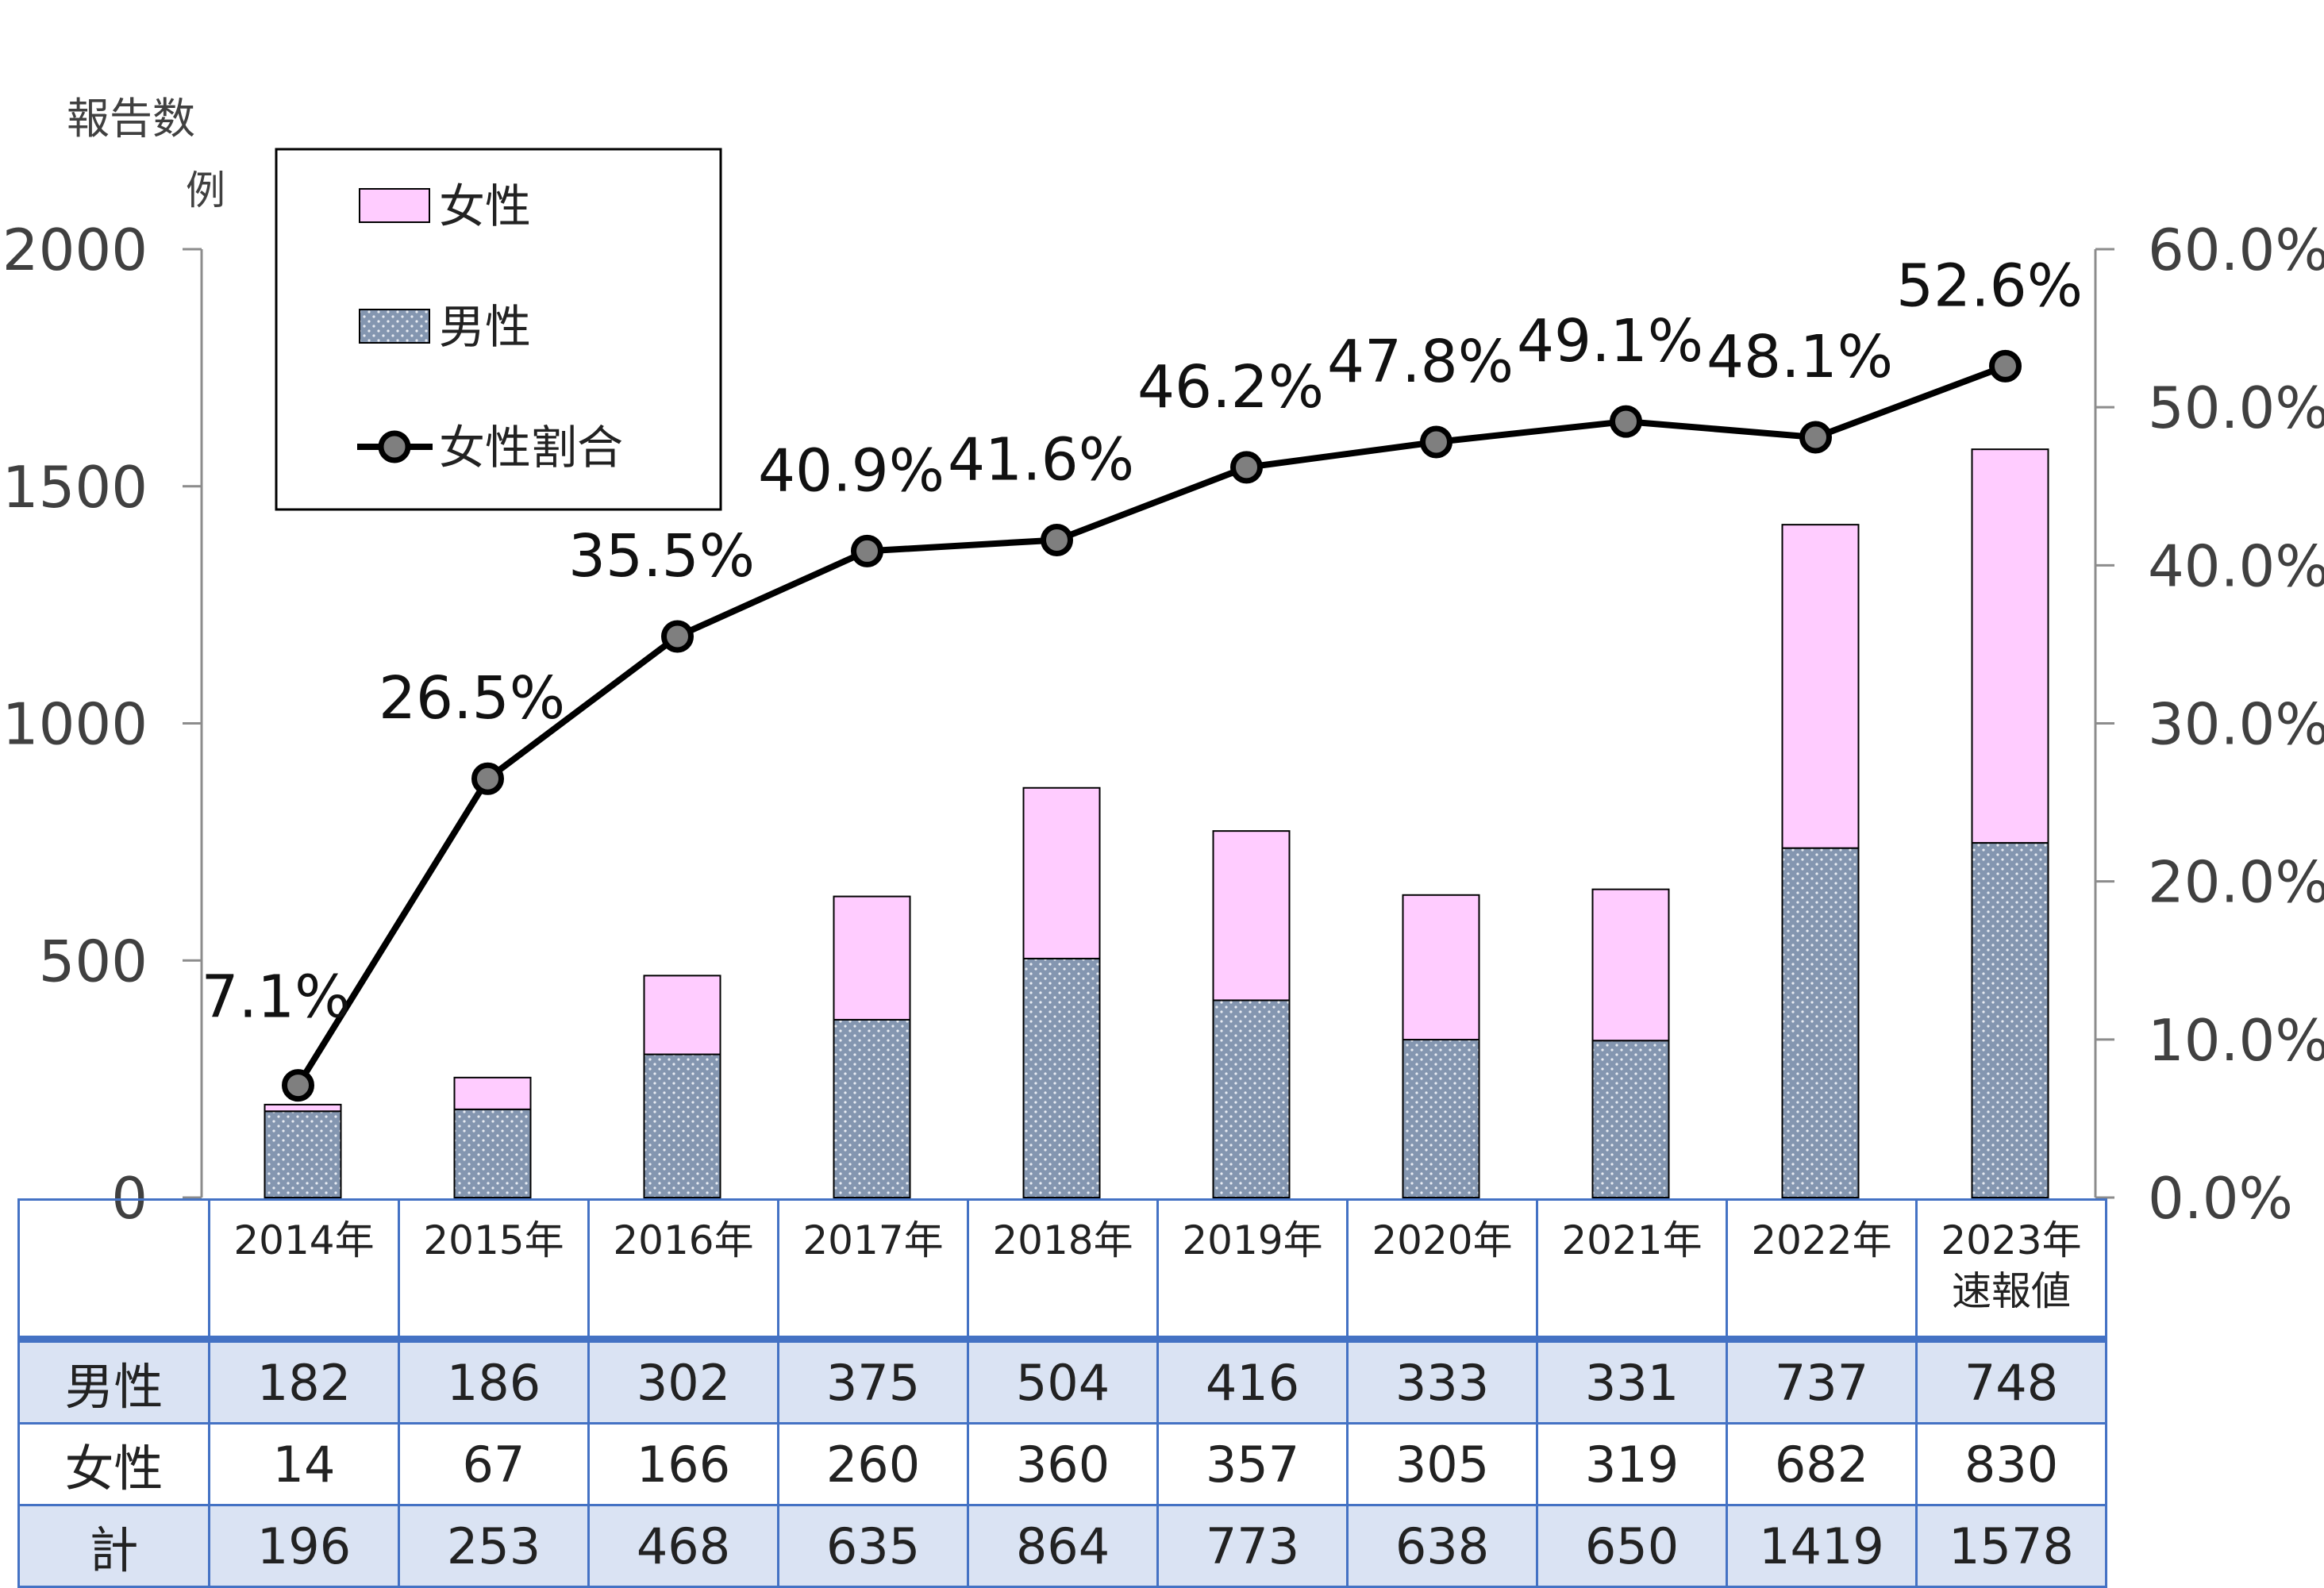  Describe the element at coordinates (75, 724) in the screenshot. I see `y-tick-label: 1000` at that location.